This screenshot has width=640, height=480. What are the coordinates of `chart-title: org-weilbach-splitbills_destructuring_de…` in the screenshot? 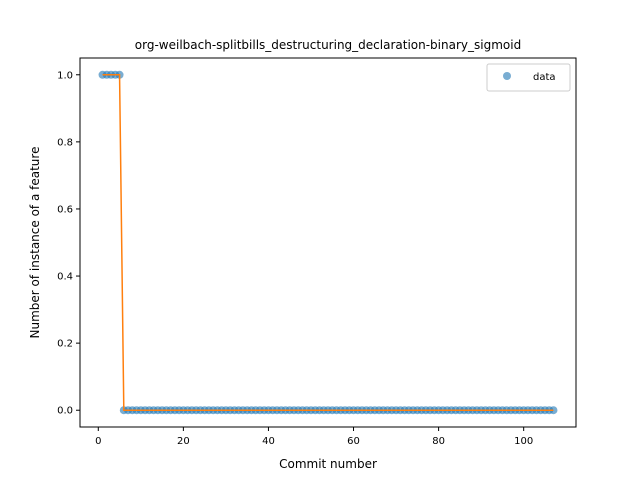 It's located at (328, 45).